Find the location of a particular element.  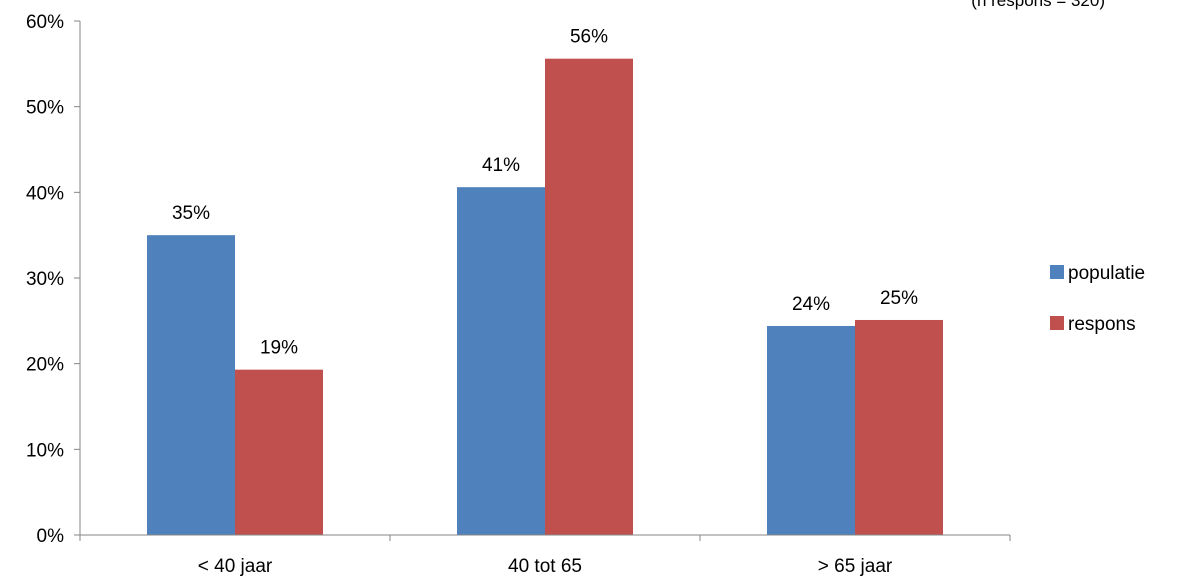

data-label: 19% is located at coordinates (279, 348).